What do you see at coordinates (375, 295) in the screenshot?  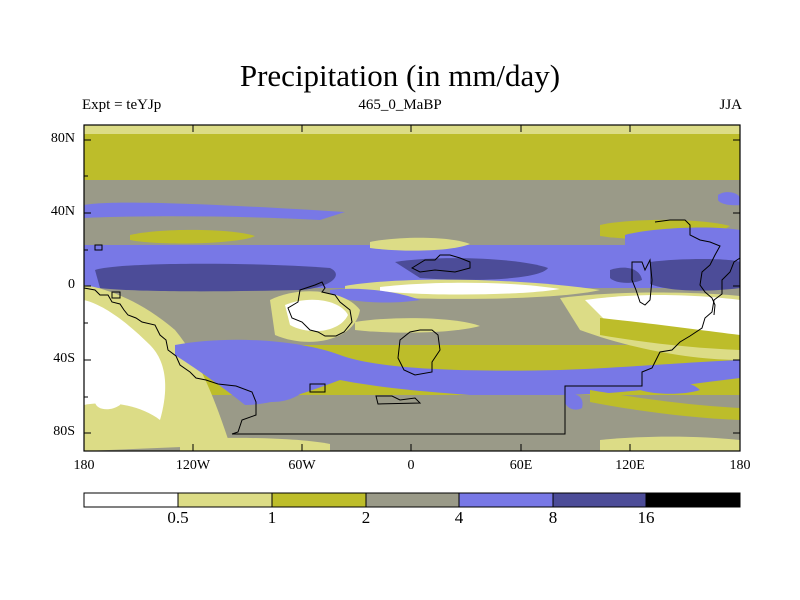 I see `blue-equator-lobe` at bounding box center [375, 295].